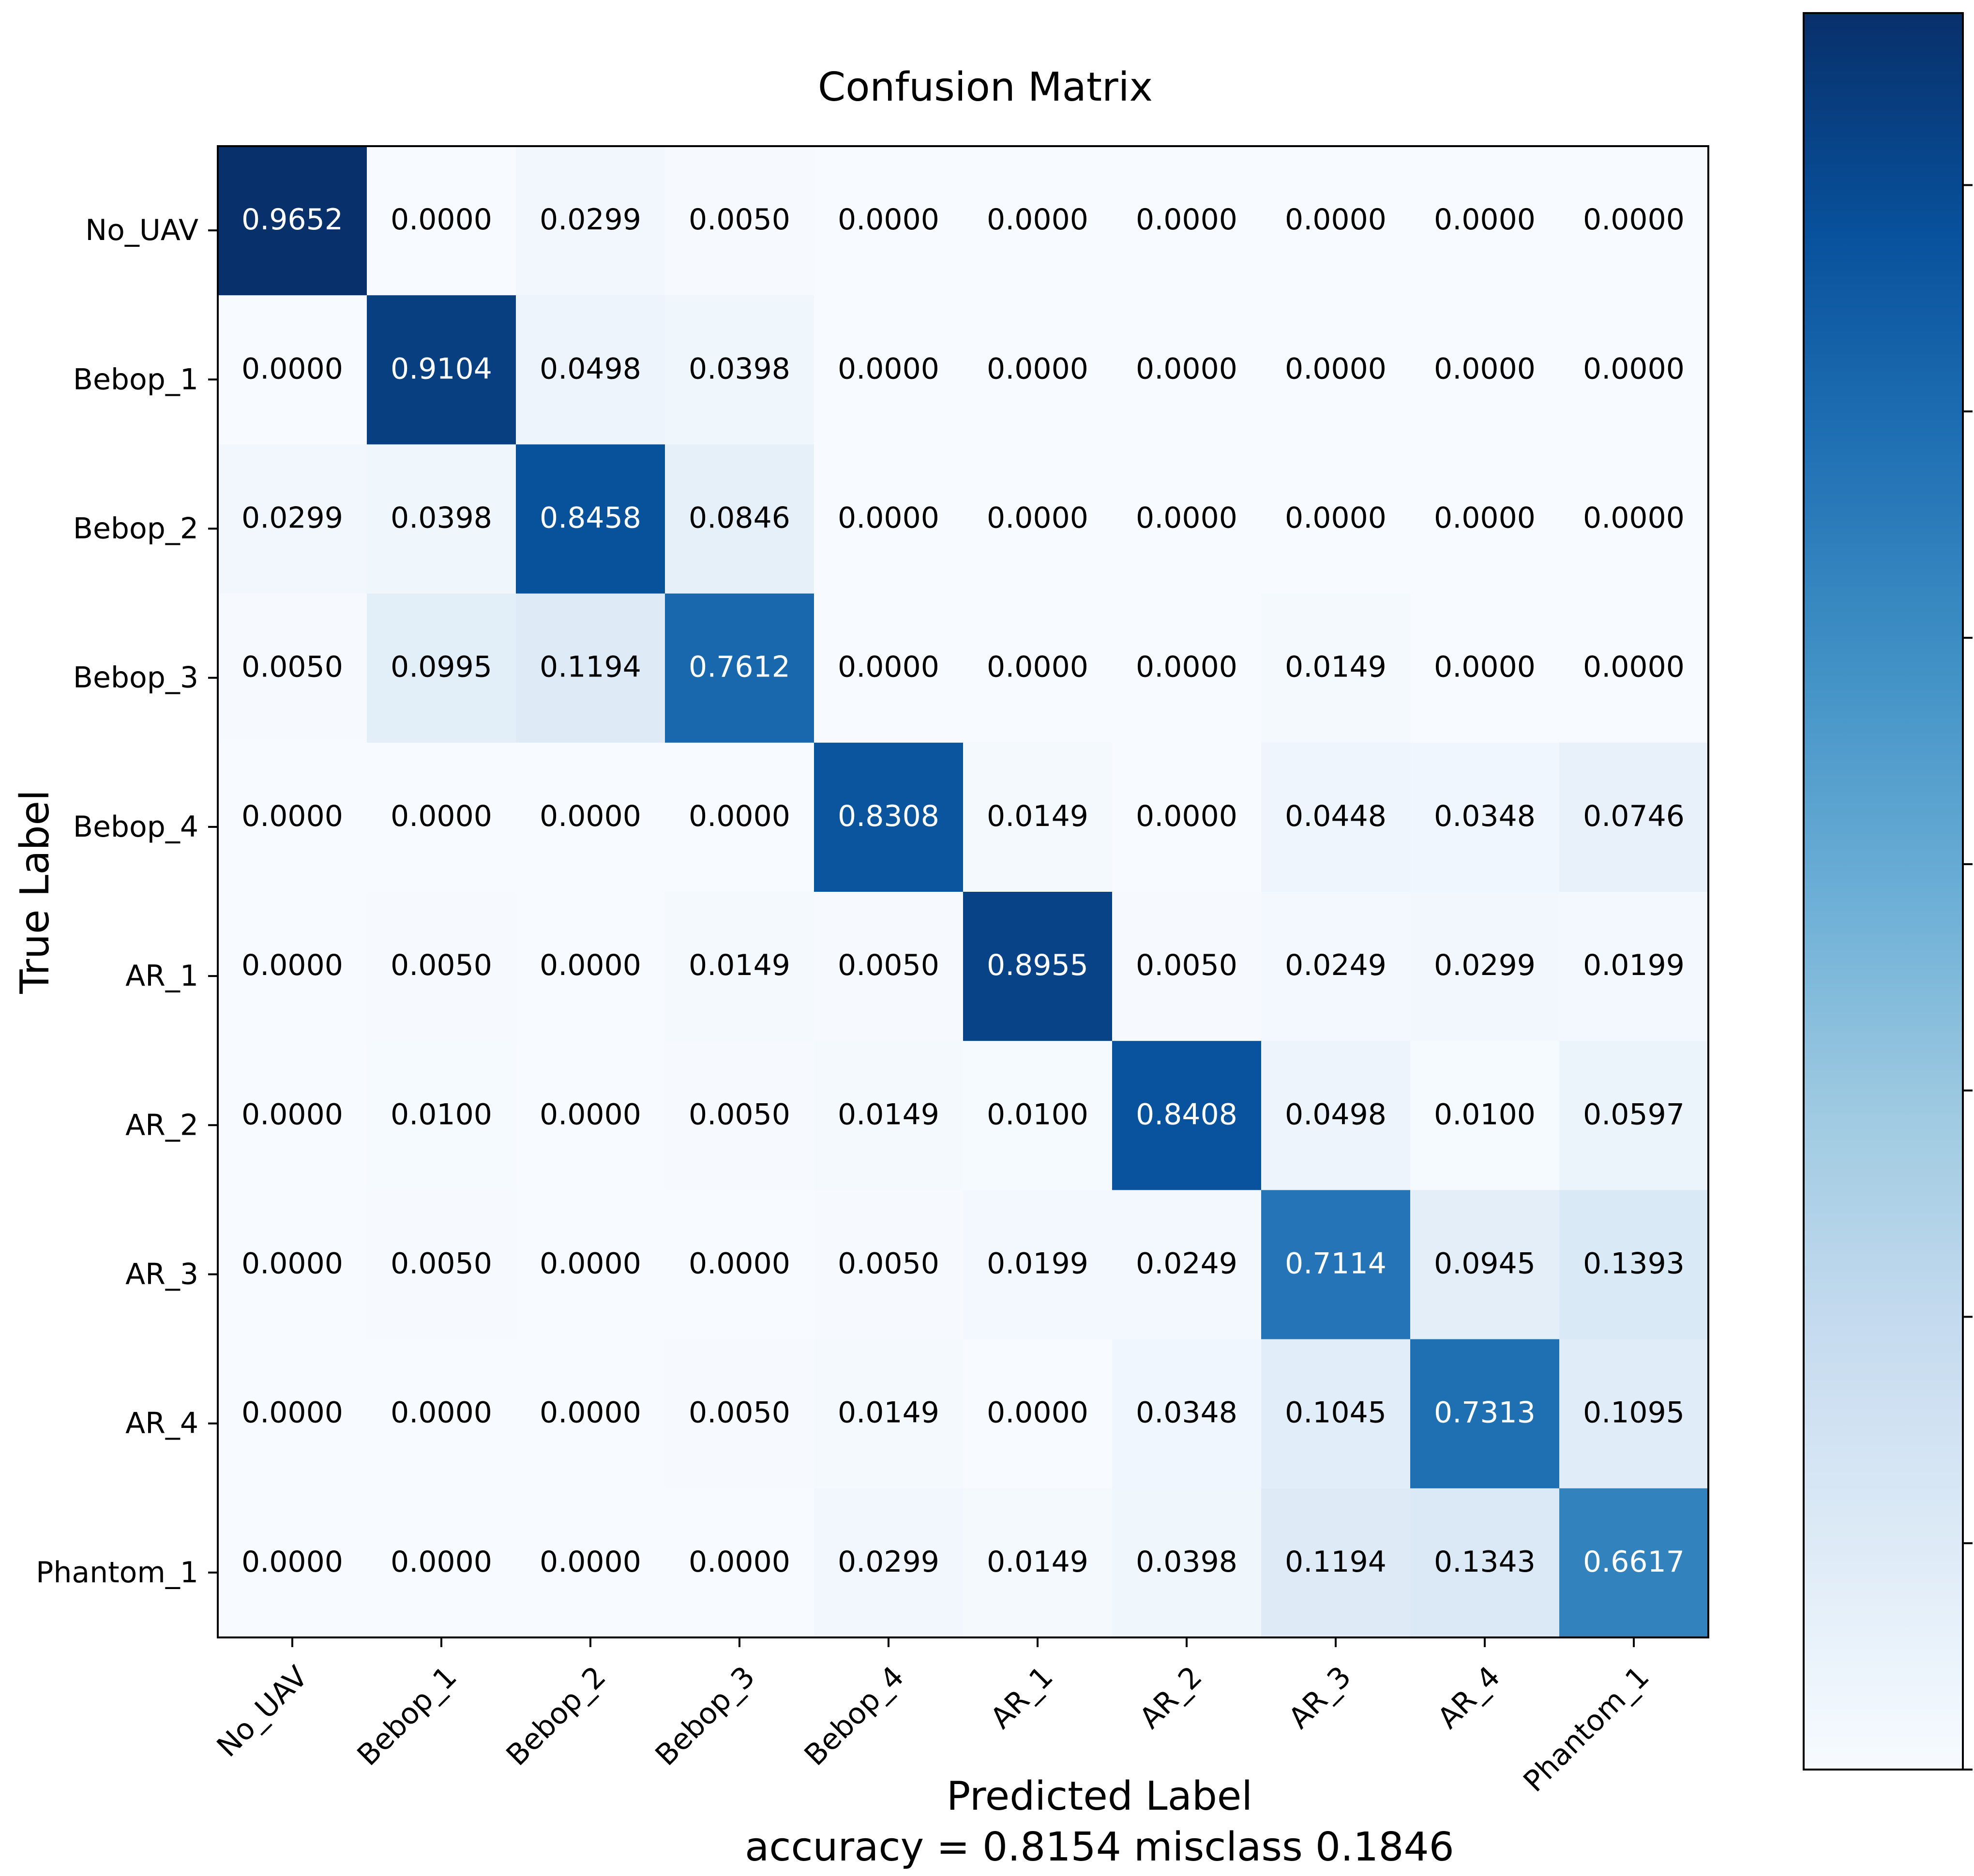  What do you see at coordinates (1038, 965) in the screenshot?
I see `cell-value: 0.8955` at bounding box center [1038, 965].